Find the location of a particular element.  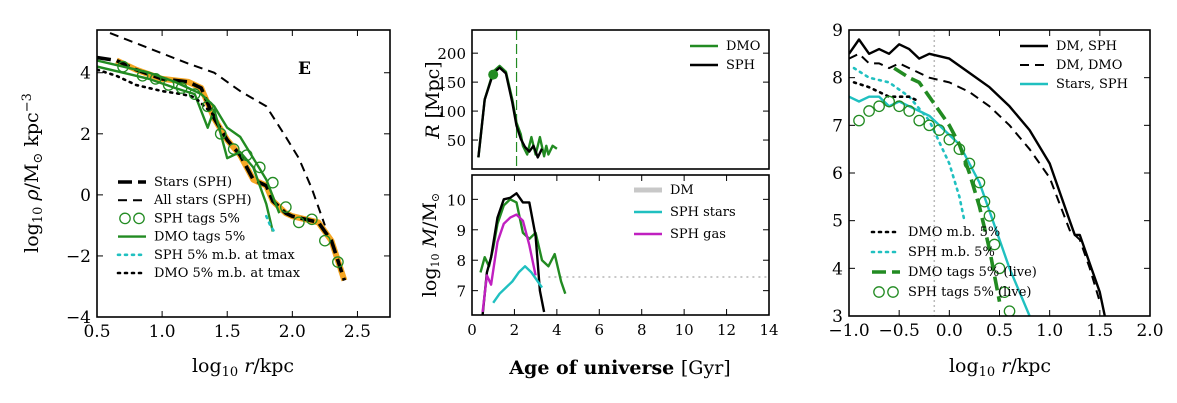

density-xtick-label: 0.5 is located at coordinates (96, 332).